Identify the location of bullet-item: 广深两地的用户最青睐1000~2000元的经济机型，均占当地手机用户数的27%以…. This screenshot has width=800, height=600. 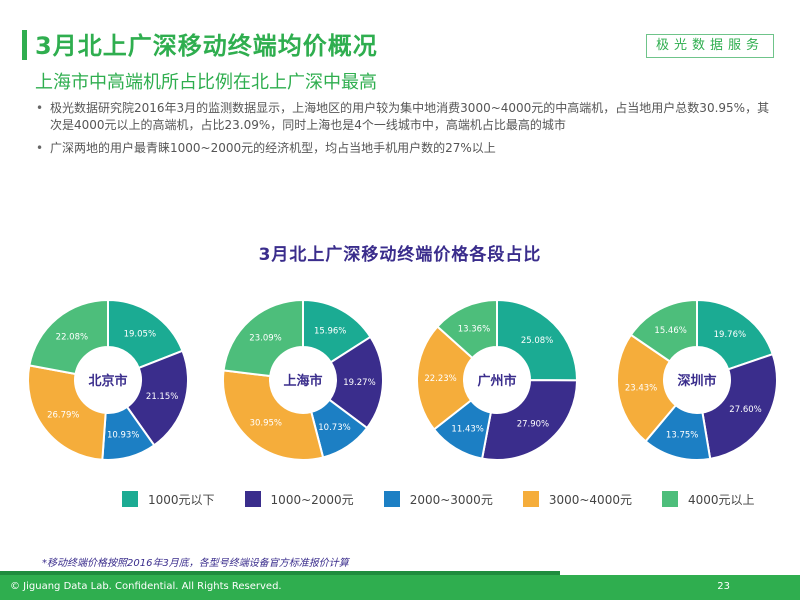
(405, 148).